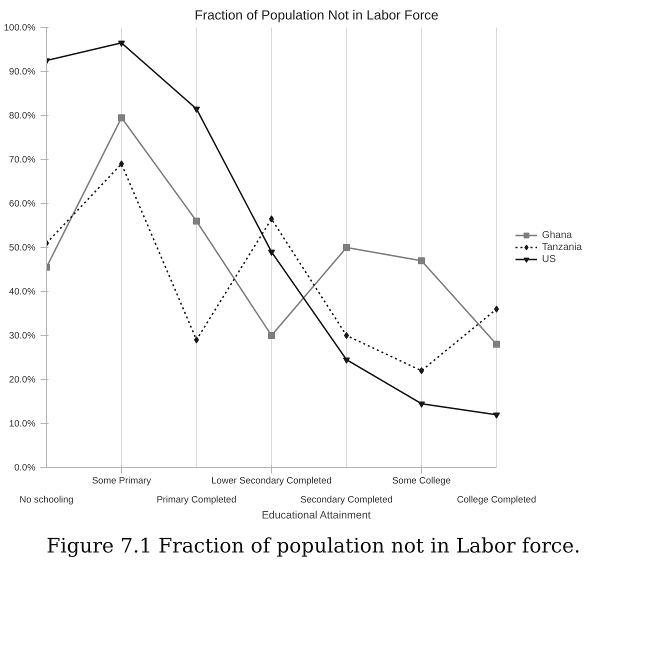  Describe the element at coordinates (421, 481) in the screenshot. I see `x-tick-label: Some College` at that location.